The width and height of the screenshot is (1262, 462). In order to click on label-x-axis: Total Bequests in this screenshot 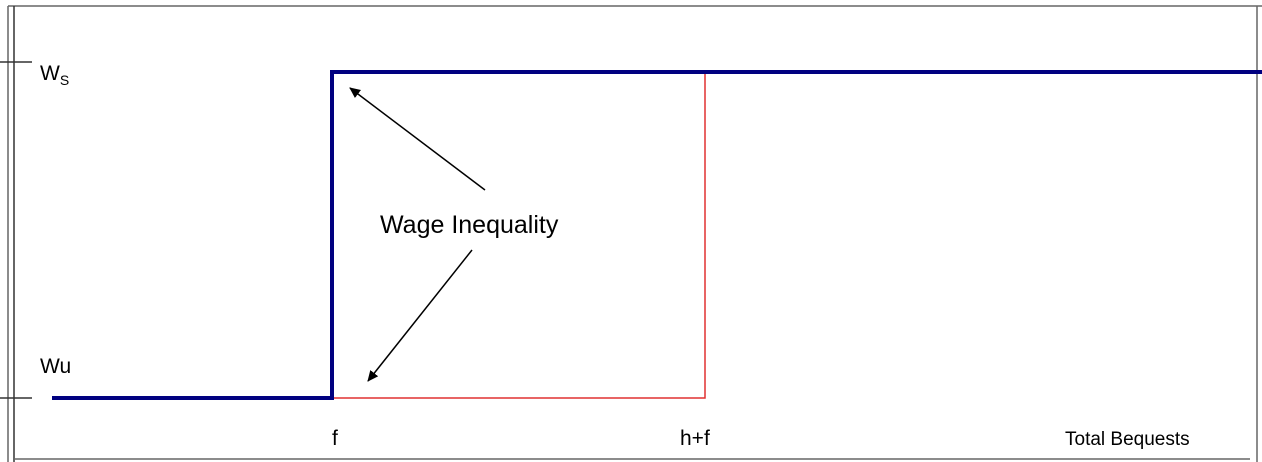, I will do `click(1127, 439)`.